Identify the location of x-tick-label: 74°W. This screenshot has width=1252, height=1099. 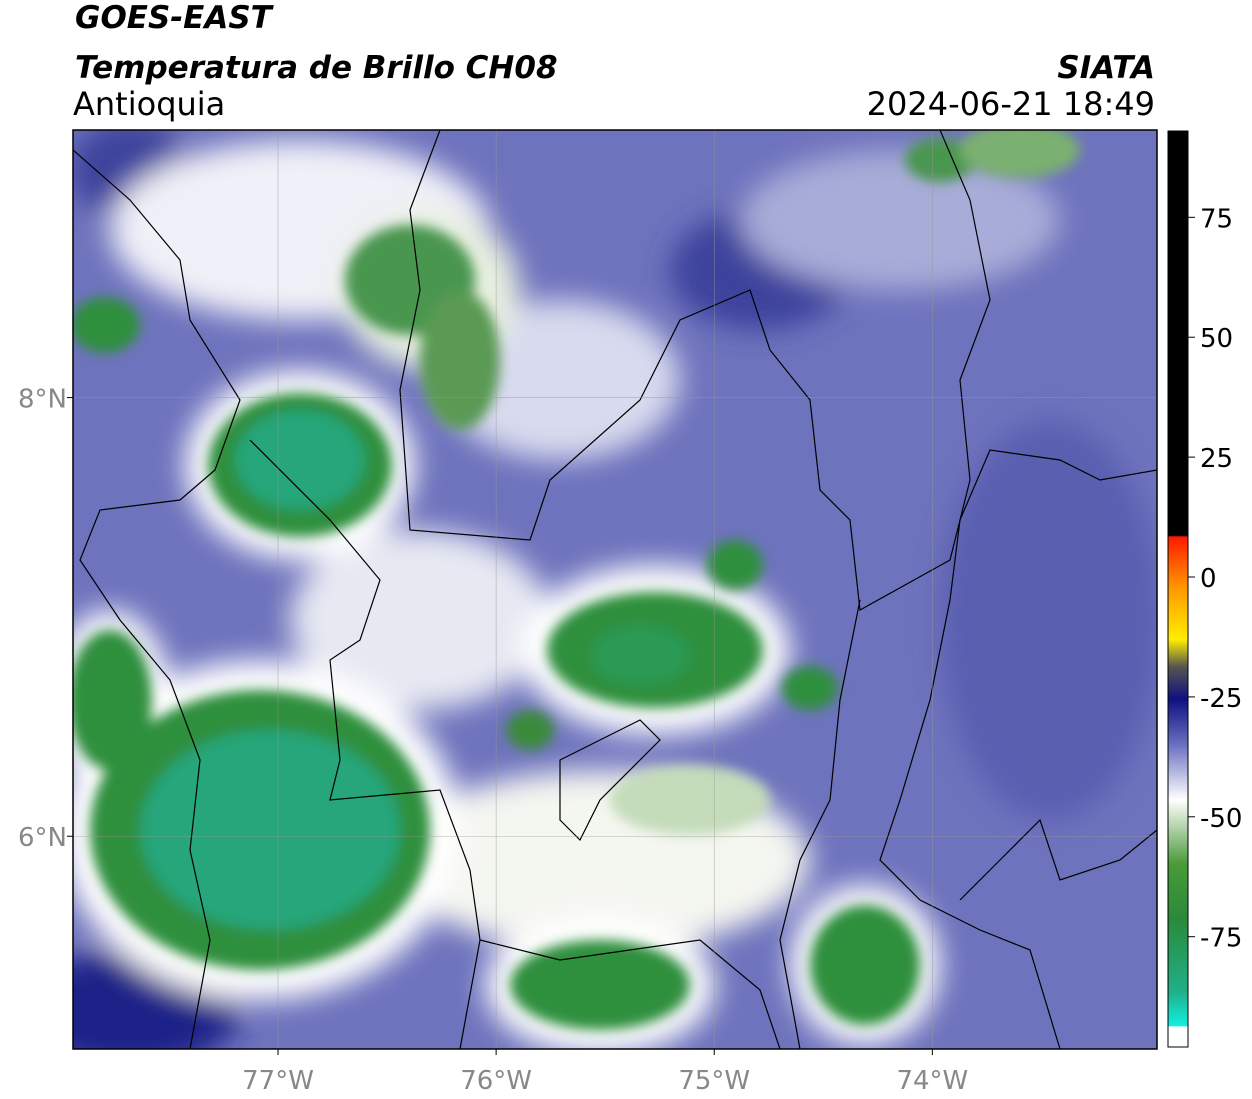
(932, 1081).